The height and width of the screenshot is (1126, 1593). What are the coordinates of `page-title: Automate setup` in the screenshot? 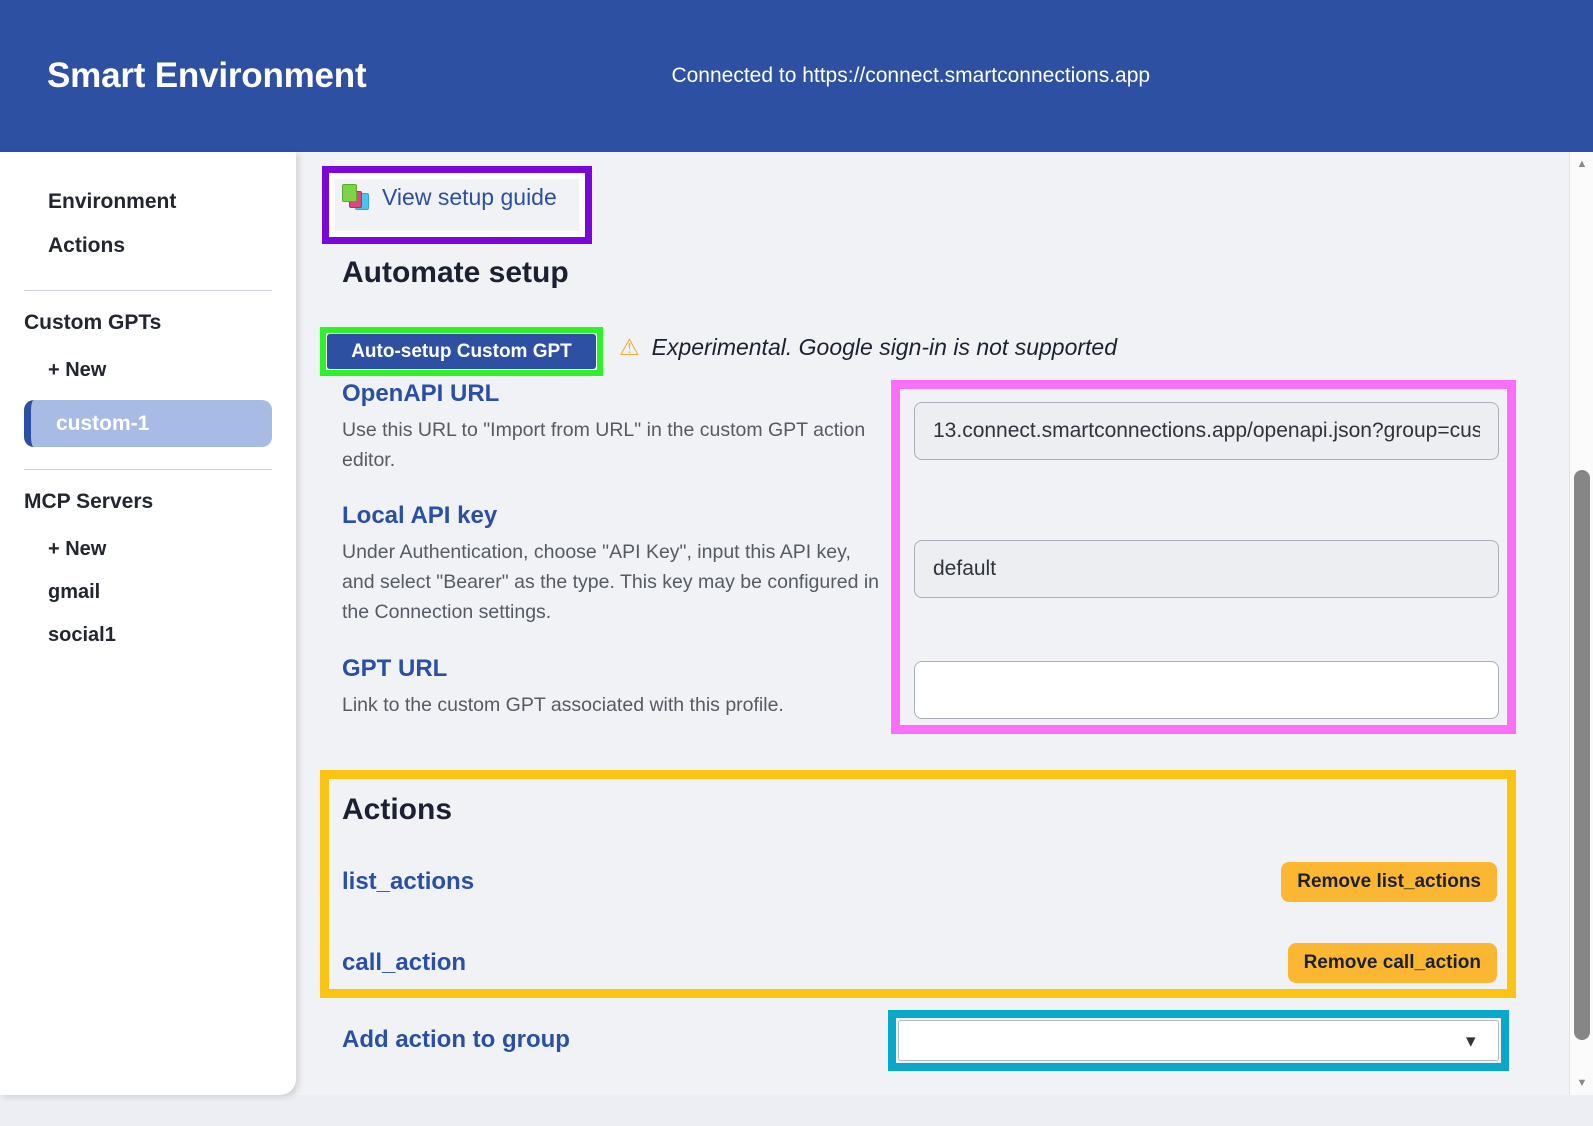 It's located at (455, 272).